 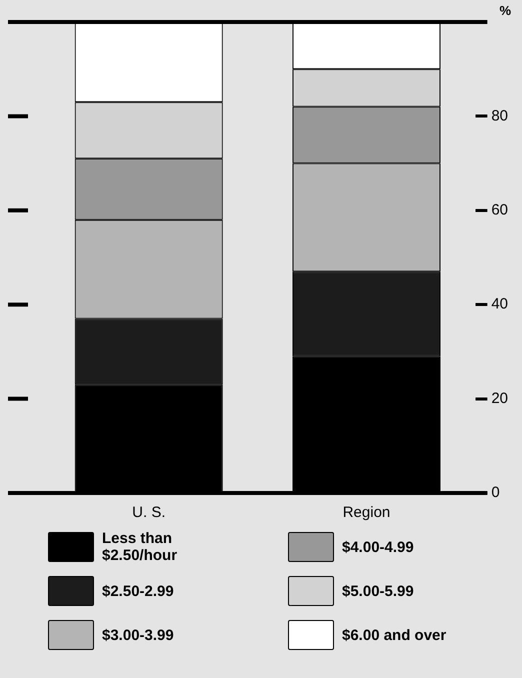 I want to click on x-tick-label: U. S., so click(x=149, y=513).